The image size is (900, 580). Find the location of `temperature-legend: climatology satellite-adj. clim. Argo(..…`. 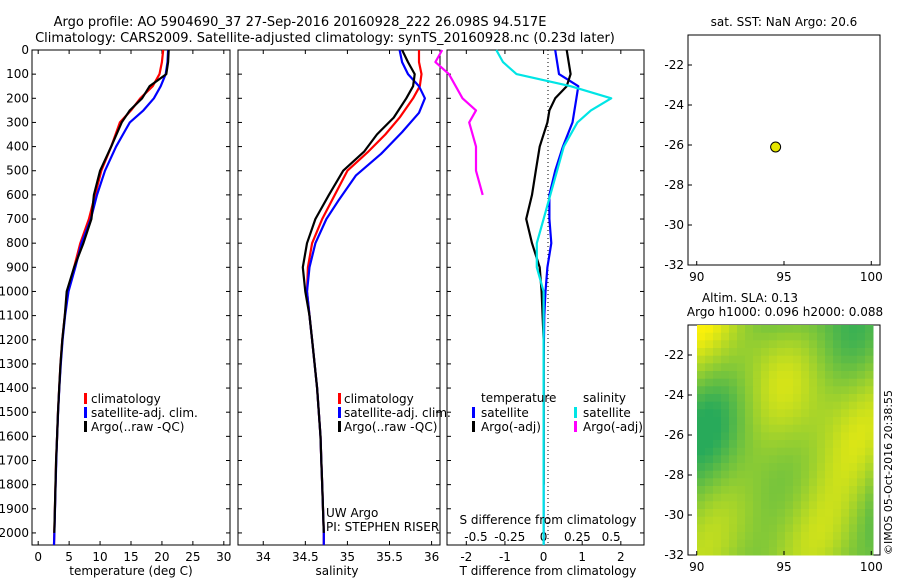

temperature-legend: climatology satellite-adj. clim. Argo(..… is located at coordinates (141, 413).